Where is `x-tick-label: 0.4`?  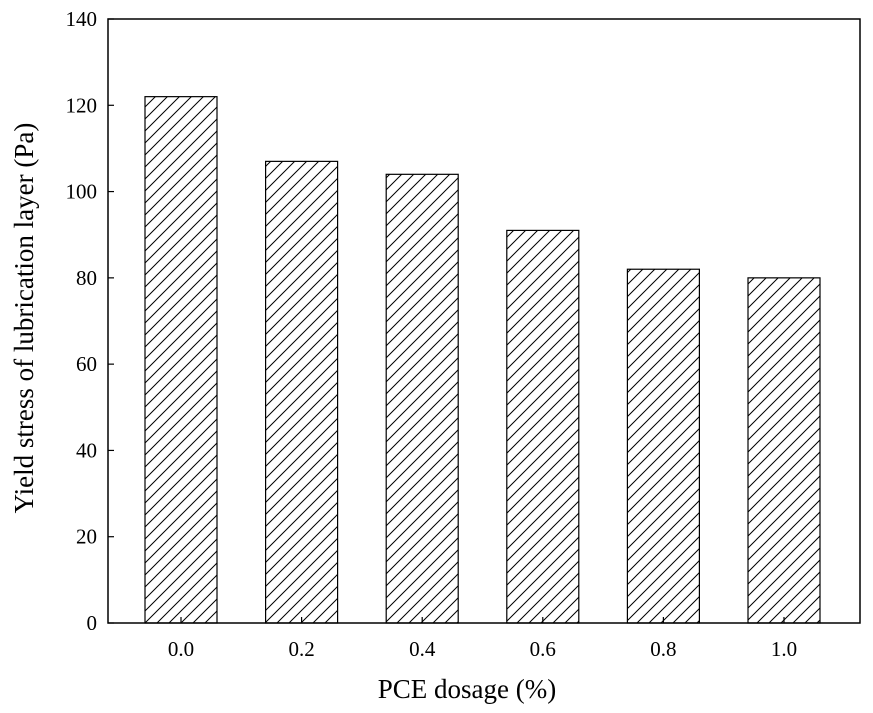
x-tick-label: 0.4 is located at coordinates (422, 649).